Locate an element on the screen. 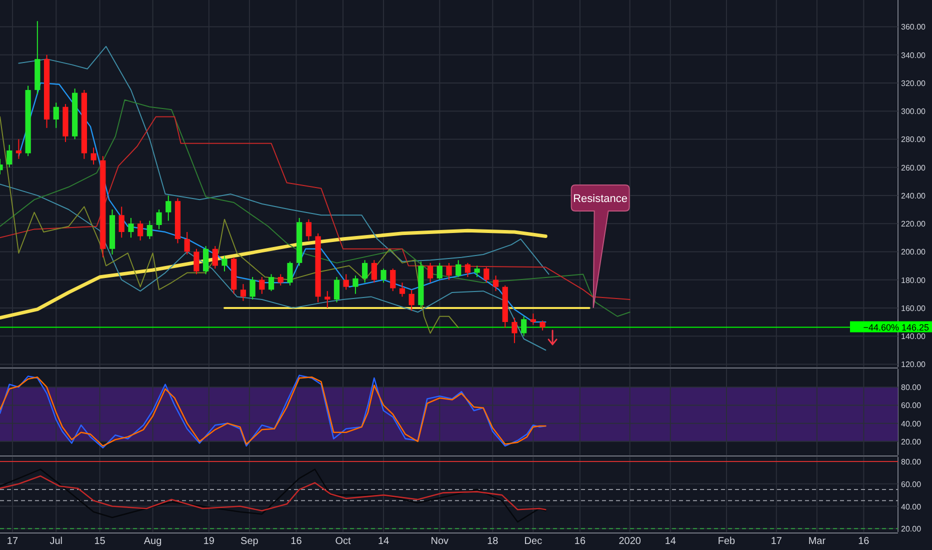 The height and width of the screenshot is (550, 932). y-tick-label: 320.00 is located at coordinates (913, 83).